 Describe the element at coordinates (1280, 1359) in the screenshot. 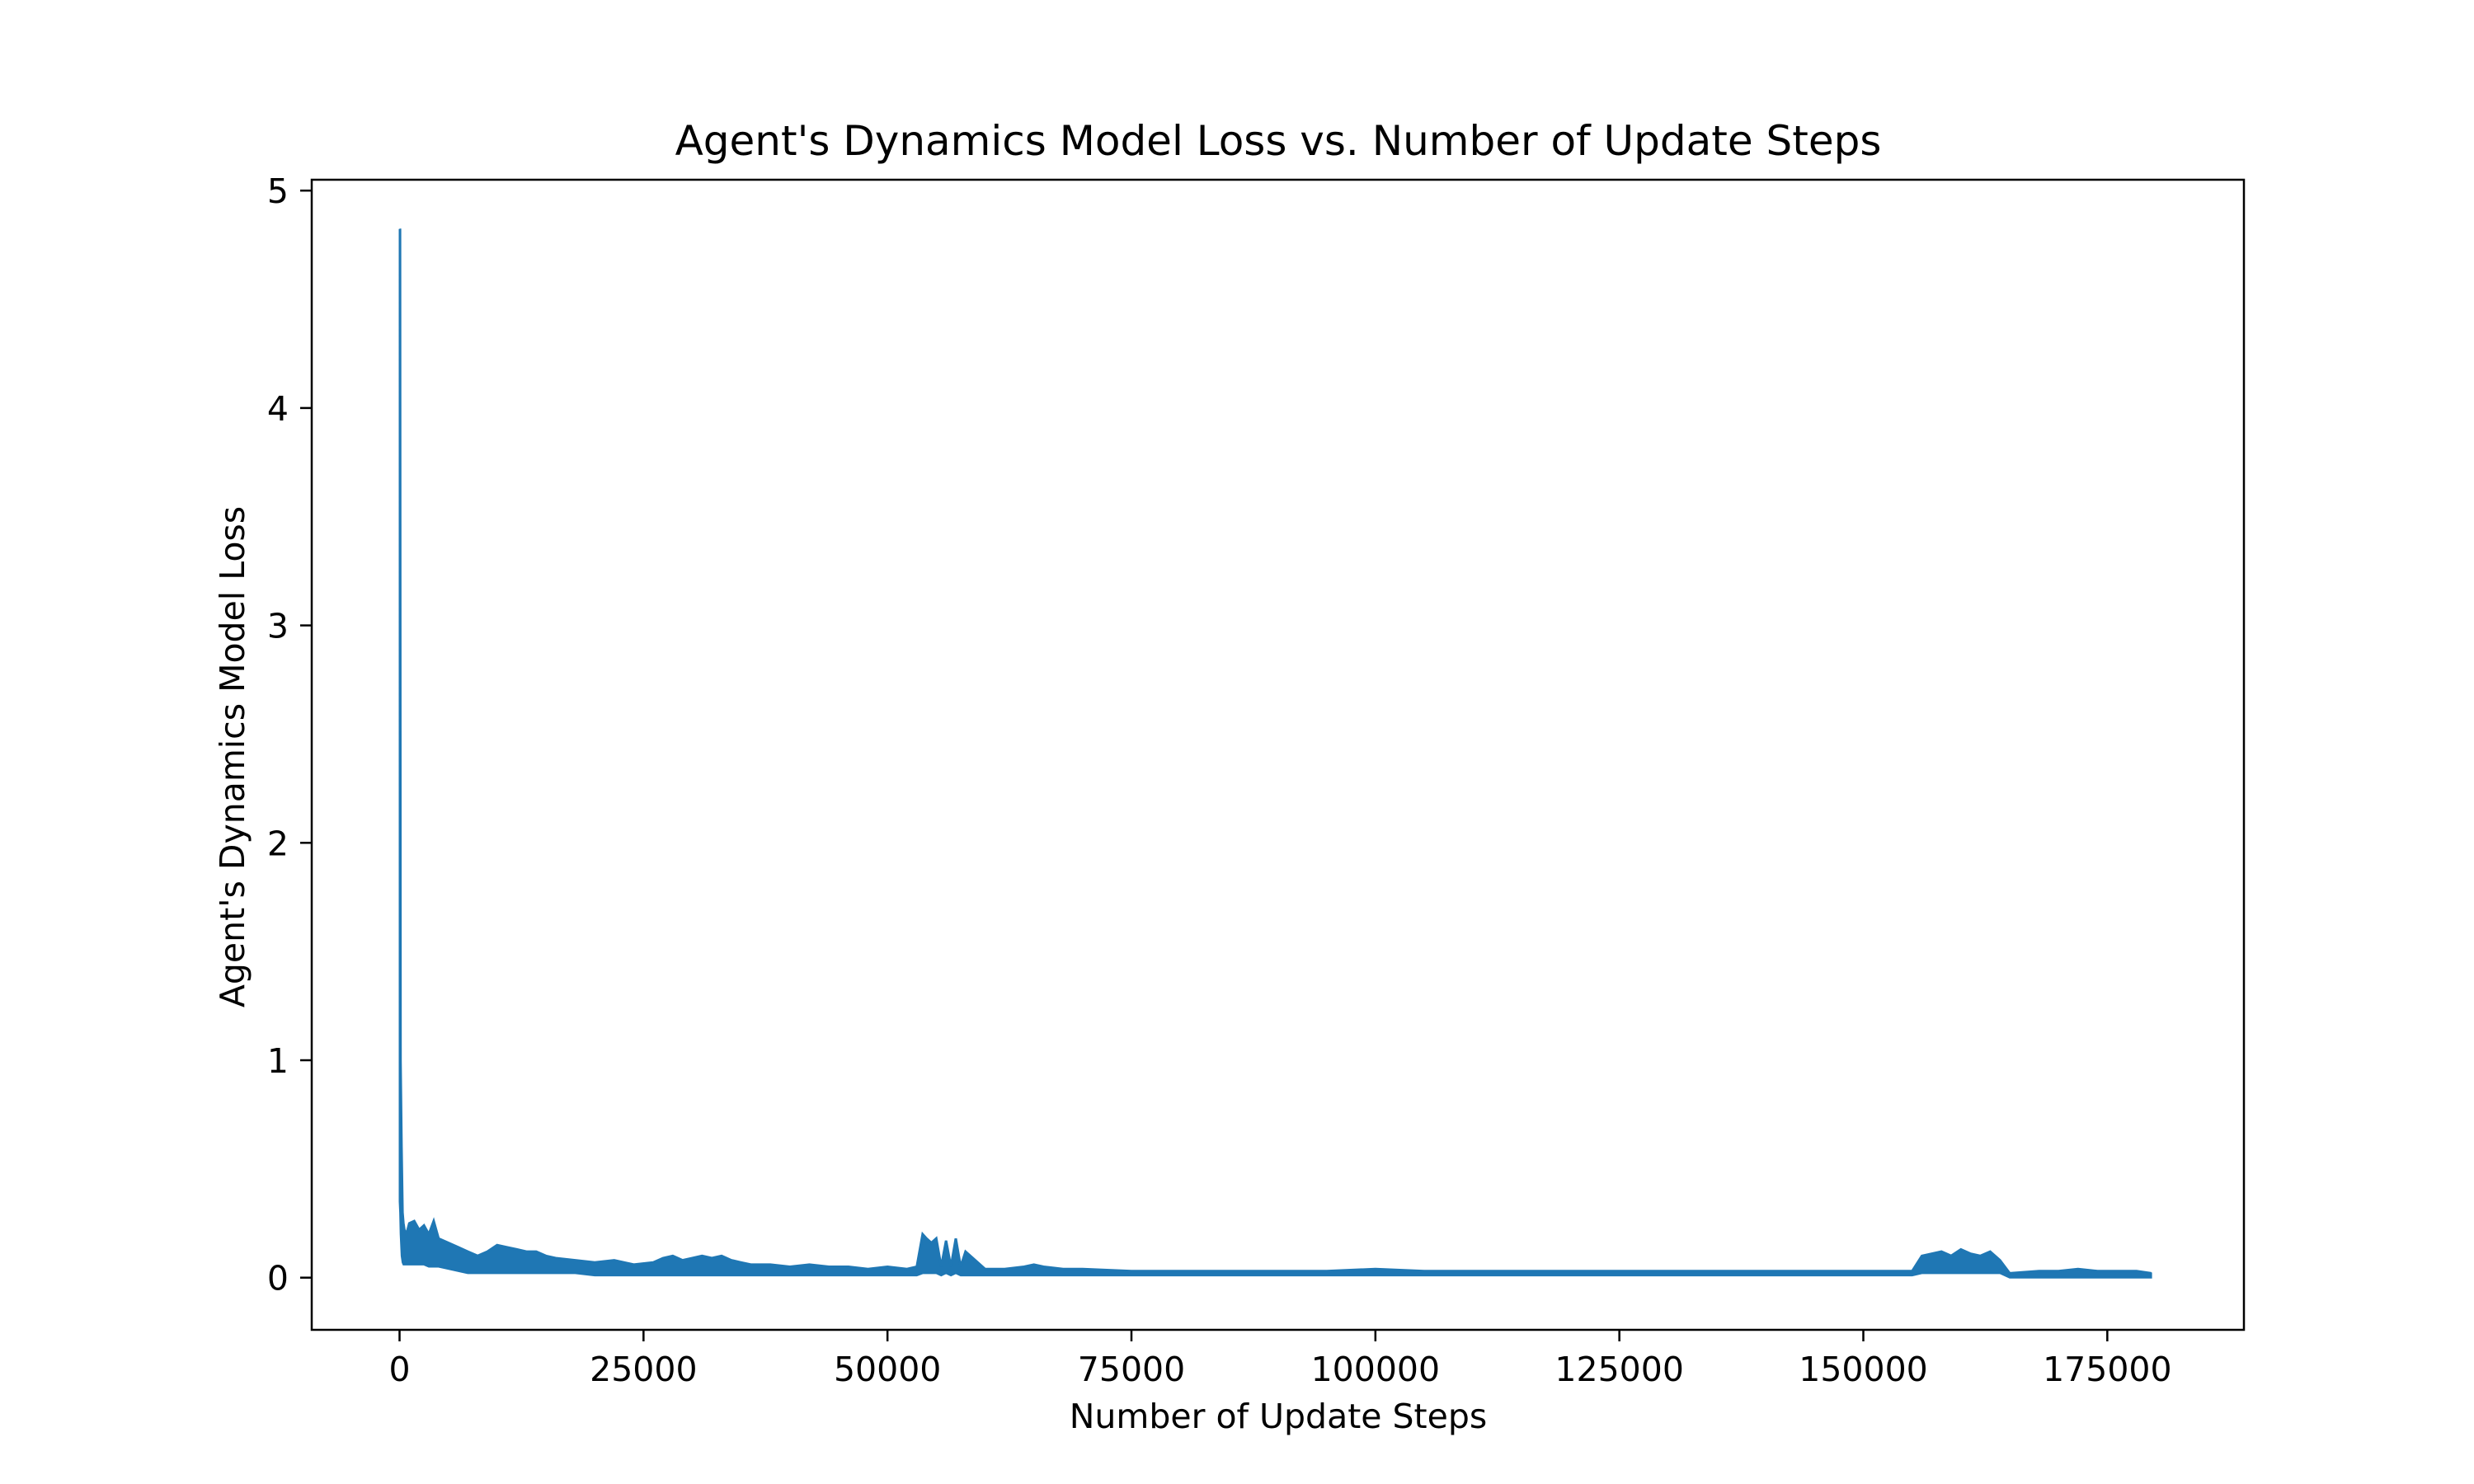

I see `x-axis-ticks: 0 25000 50000 75000 100000 125000 150000 175000` at that location.